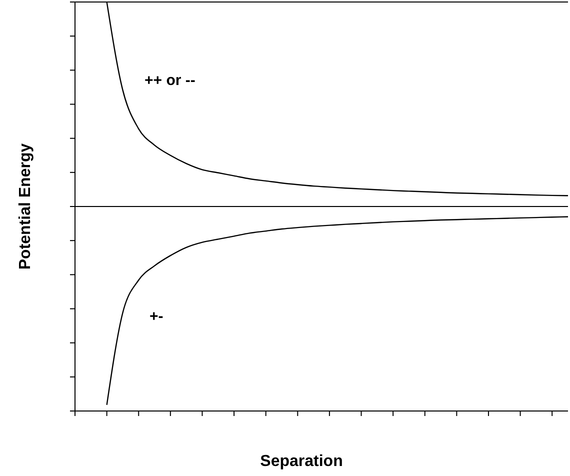 This screenshot has width=570, height=476. Describe the element at coordinates (157, 316) in the screenshot. I see `series-label: +-` at that location.